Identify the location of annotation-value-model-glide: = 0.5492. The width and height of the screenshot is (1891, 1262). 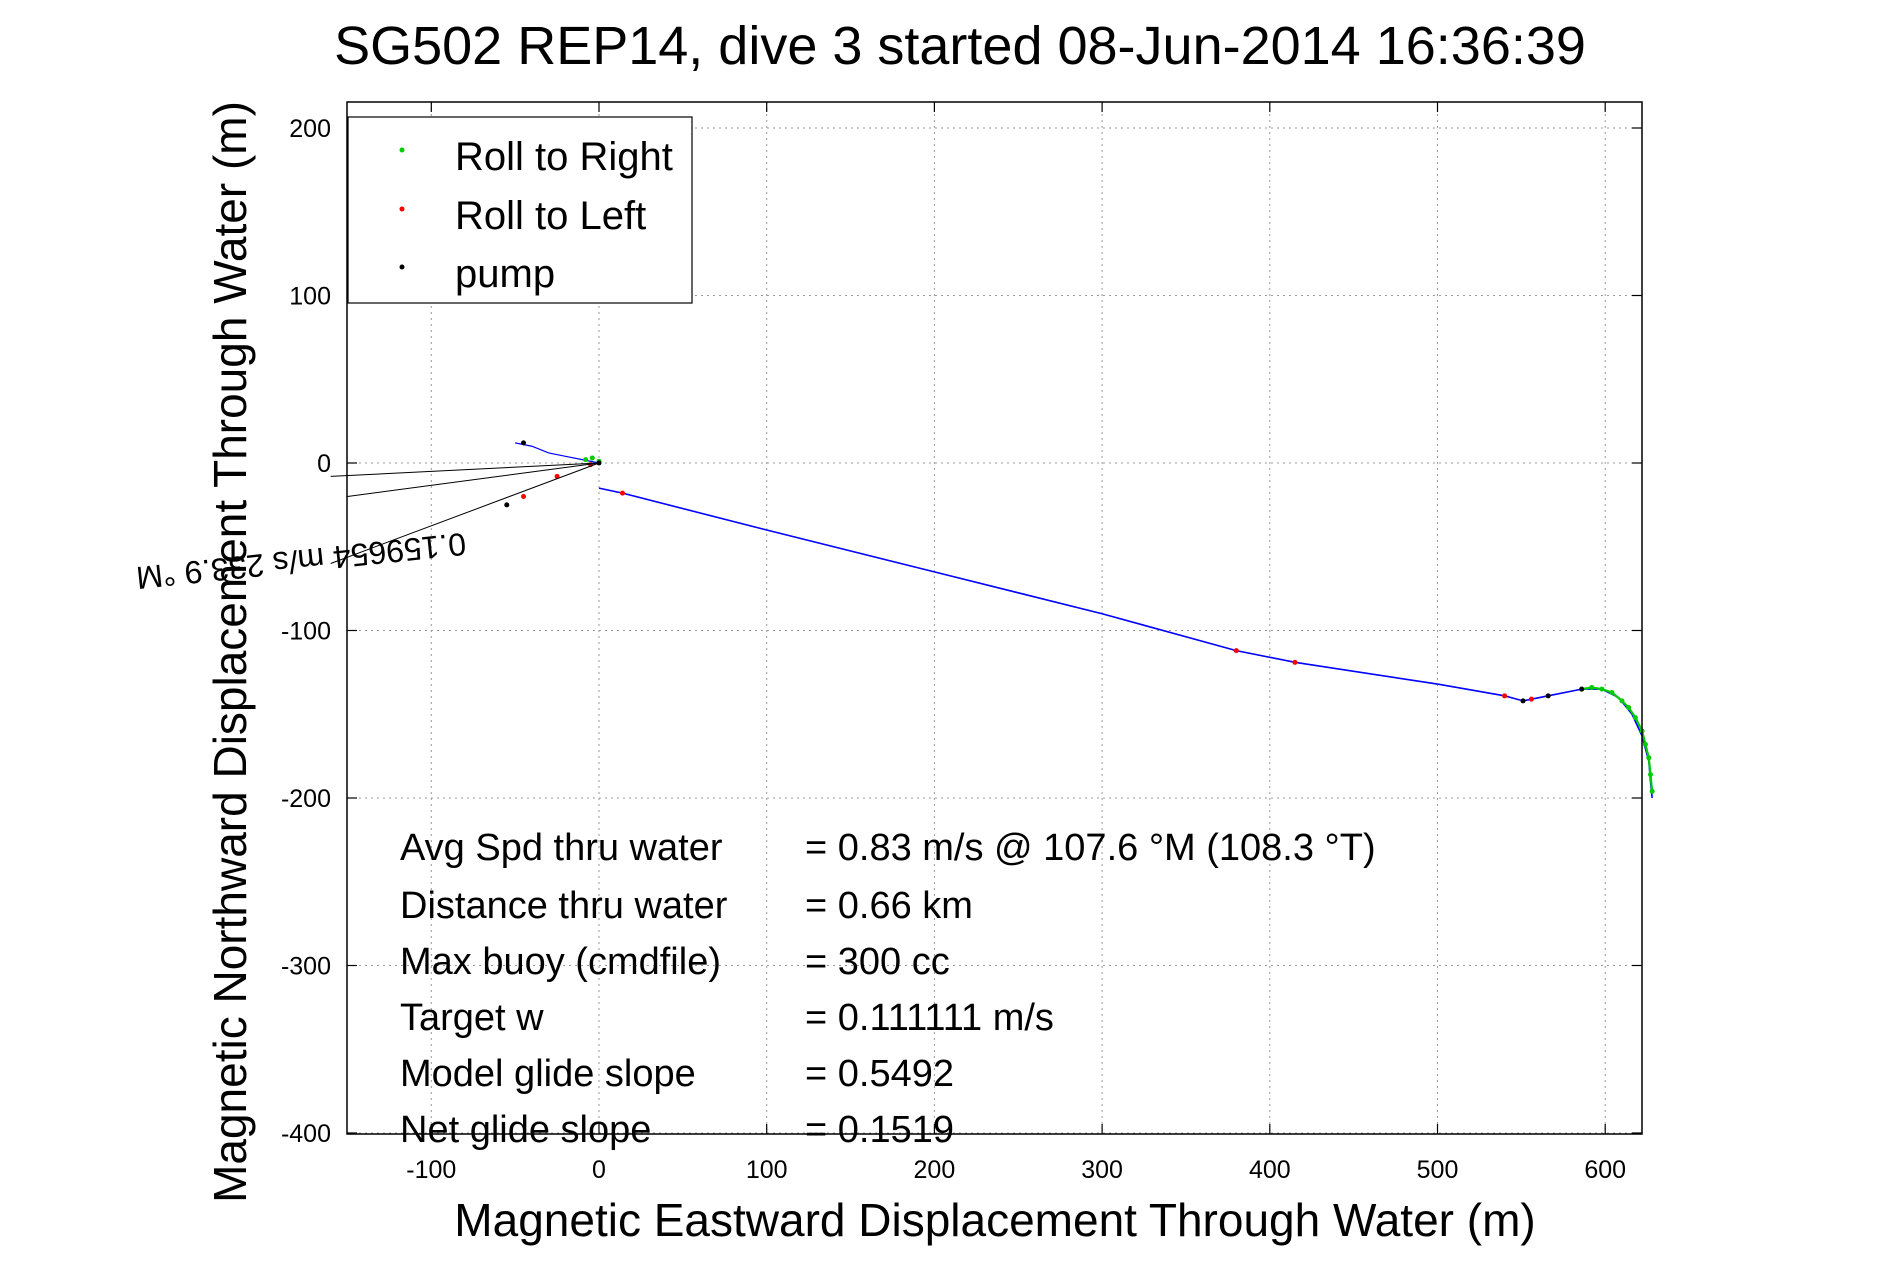
(879, 1074).